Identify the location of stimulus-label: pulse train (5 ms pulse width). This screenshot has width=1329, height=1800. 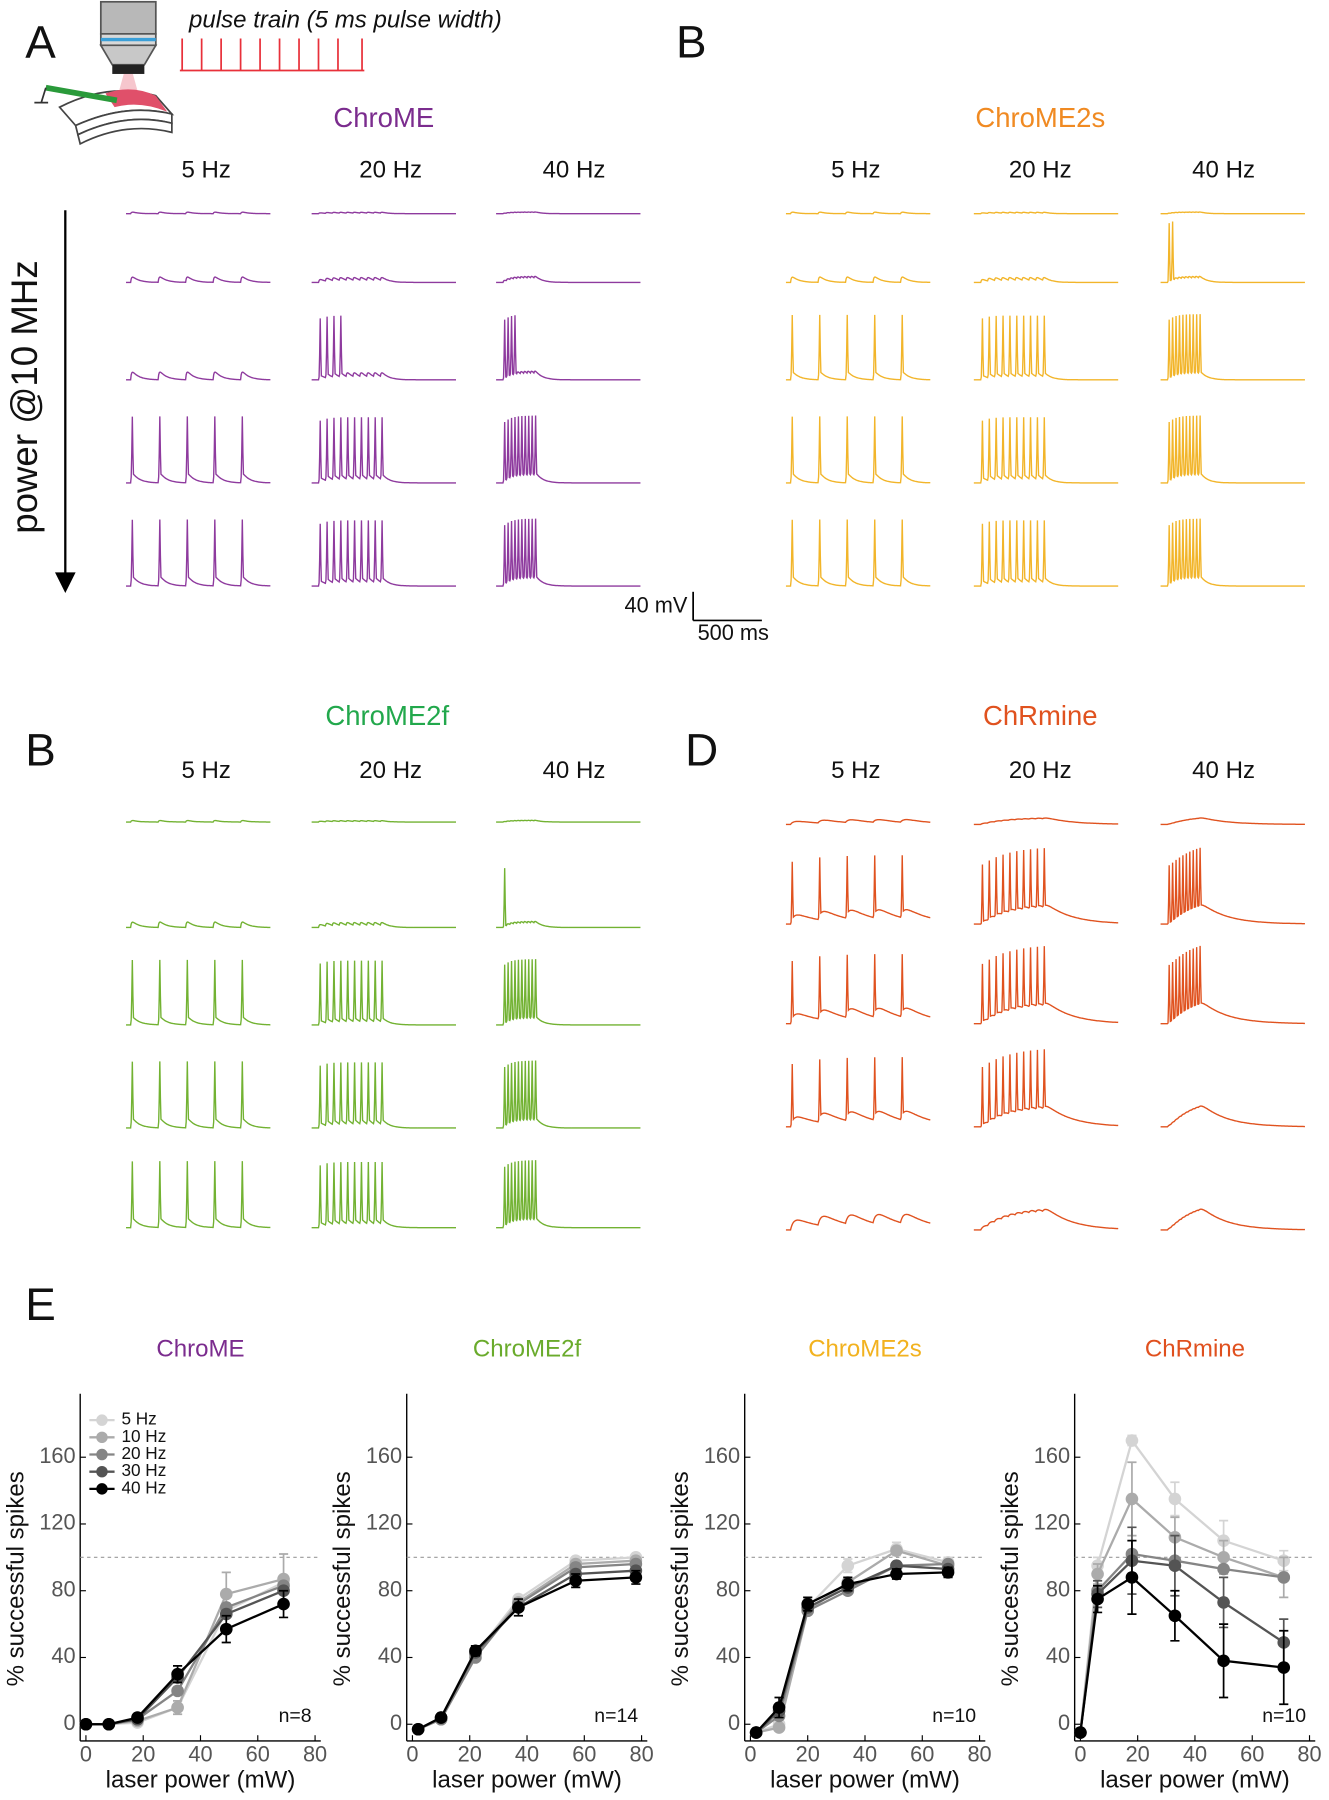
(345, 20).